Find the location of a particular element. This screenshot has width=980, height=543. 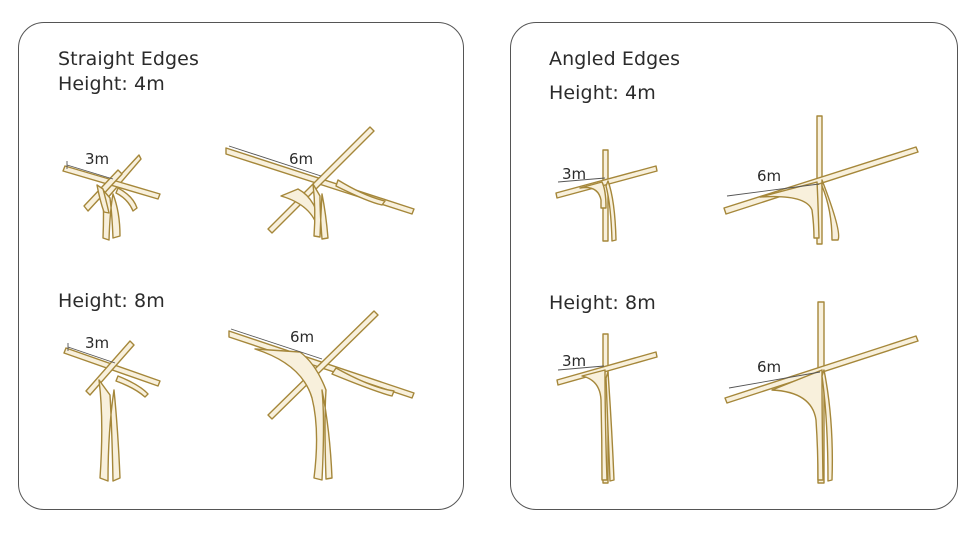

straight-h4-6m-structure is located at coordinates (320, 183).